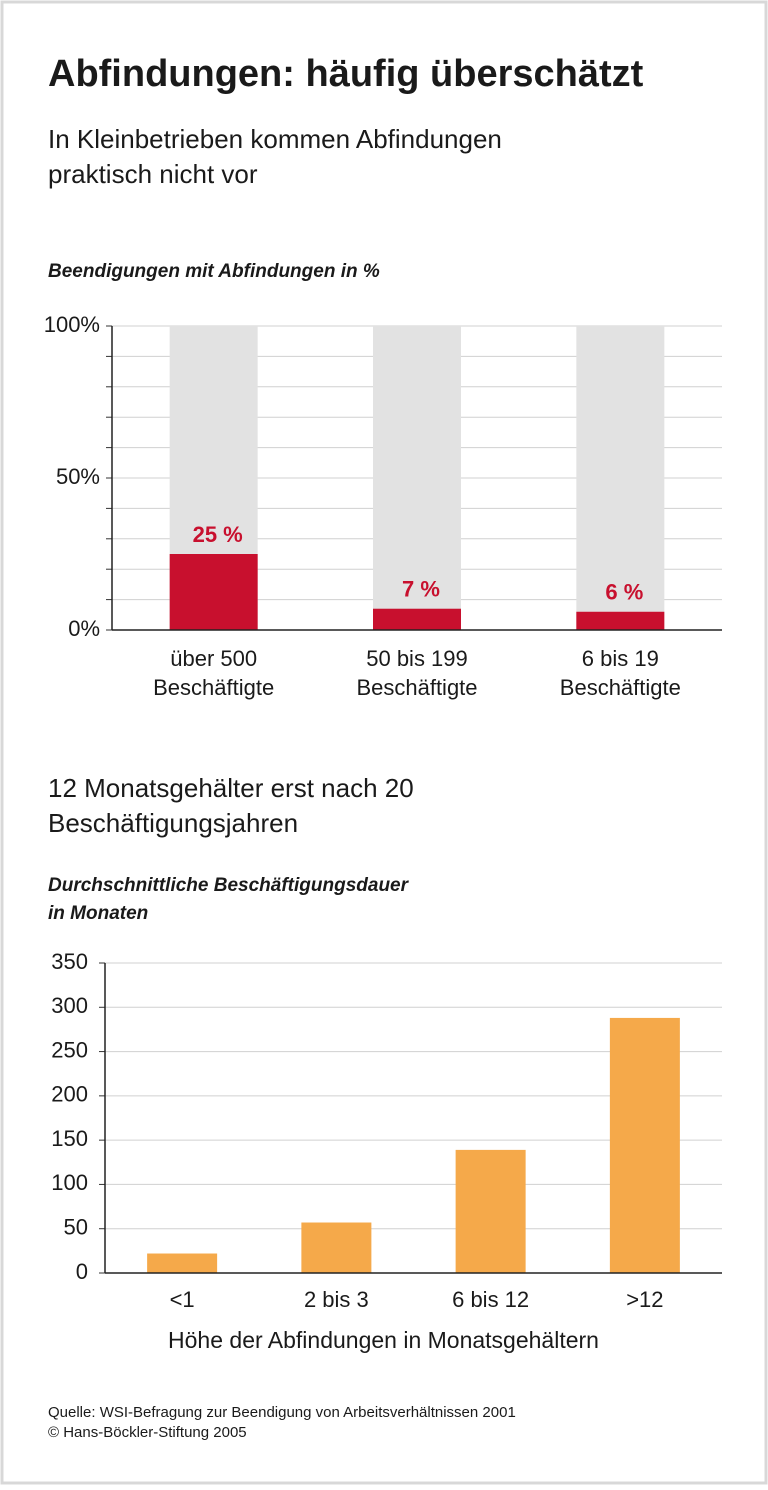  Describe the element at coordinates (173, 823) in the screenshot. I see `chart-title: Beschäftigungsjahren` at that location.